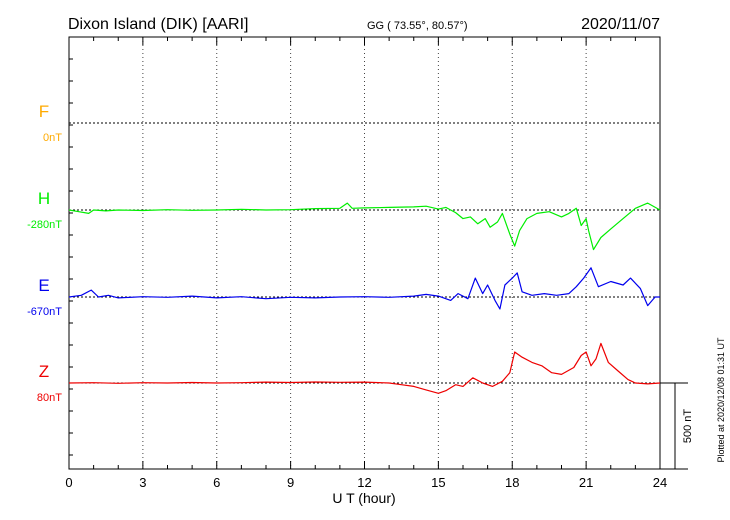 This screenshot has height=520, width=730. What do you see at coordinates (364, 226) in the screenshot?
I see `trace-h` at bounding box center [364, 226].